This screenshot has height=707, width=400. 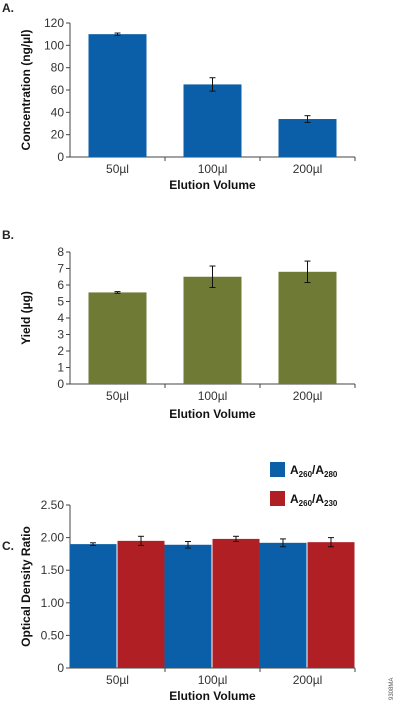 What do you see at coordinates (8, 8) in the screenshot?
I see `panel-label: A.` at bounding box center [8, 8].